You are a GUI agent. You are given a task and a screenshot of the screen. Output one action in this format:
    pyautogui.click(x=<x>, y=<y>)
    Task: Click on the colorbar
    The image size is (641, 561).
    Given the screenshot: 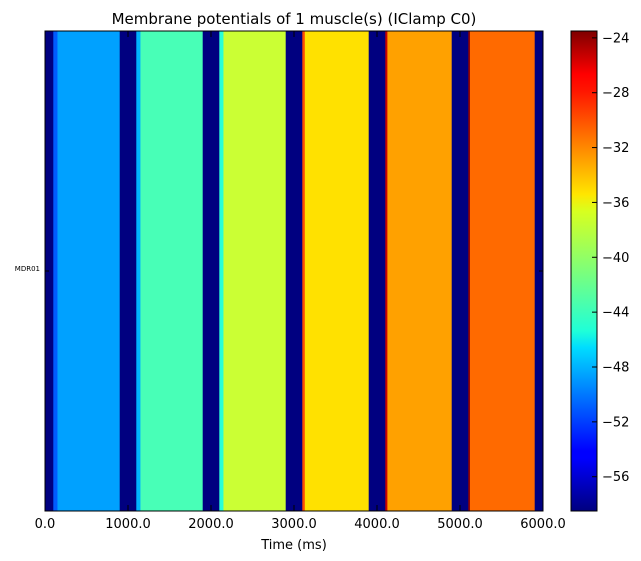 What is the action you would take?
    pyautogui.click(x=584, y=271)
    